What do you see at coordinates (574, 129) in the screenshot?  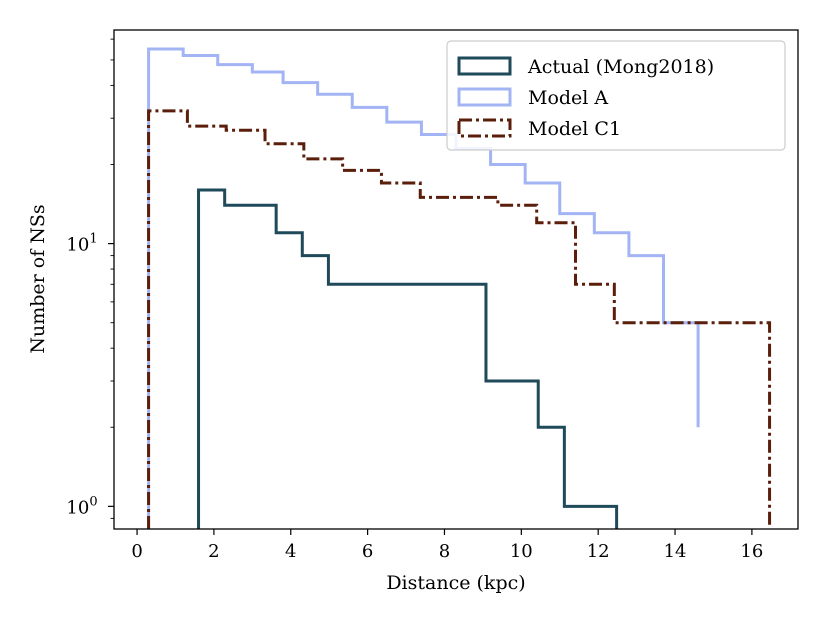 I see `legend-label-2: Model C1` at bounding box center [574, 129].